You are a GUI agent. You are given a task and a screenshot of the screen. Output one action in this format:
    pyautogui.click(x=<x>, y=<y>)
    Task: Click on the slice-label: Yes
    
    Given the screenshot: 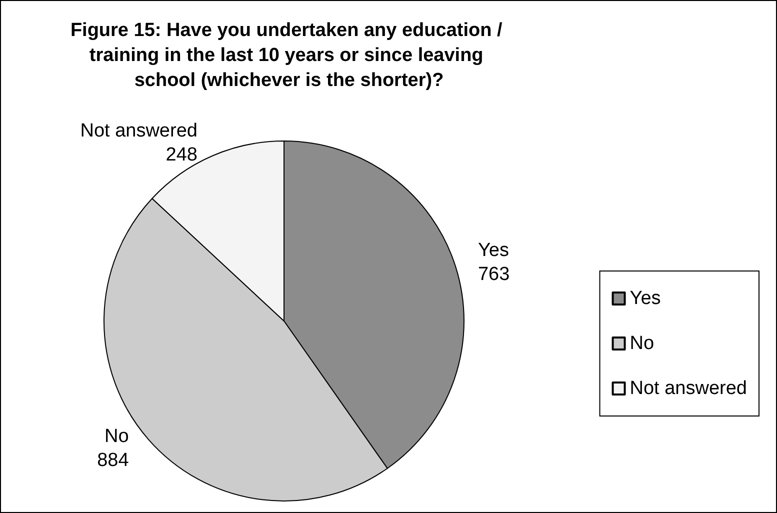 What is the action you would take?
    pyautogui.click(x=493, y=251)
    